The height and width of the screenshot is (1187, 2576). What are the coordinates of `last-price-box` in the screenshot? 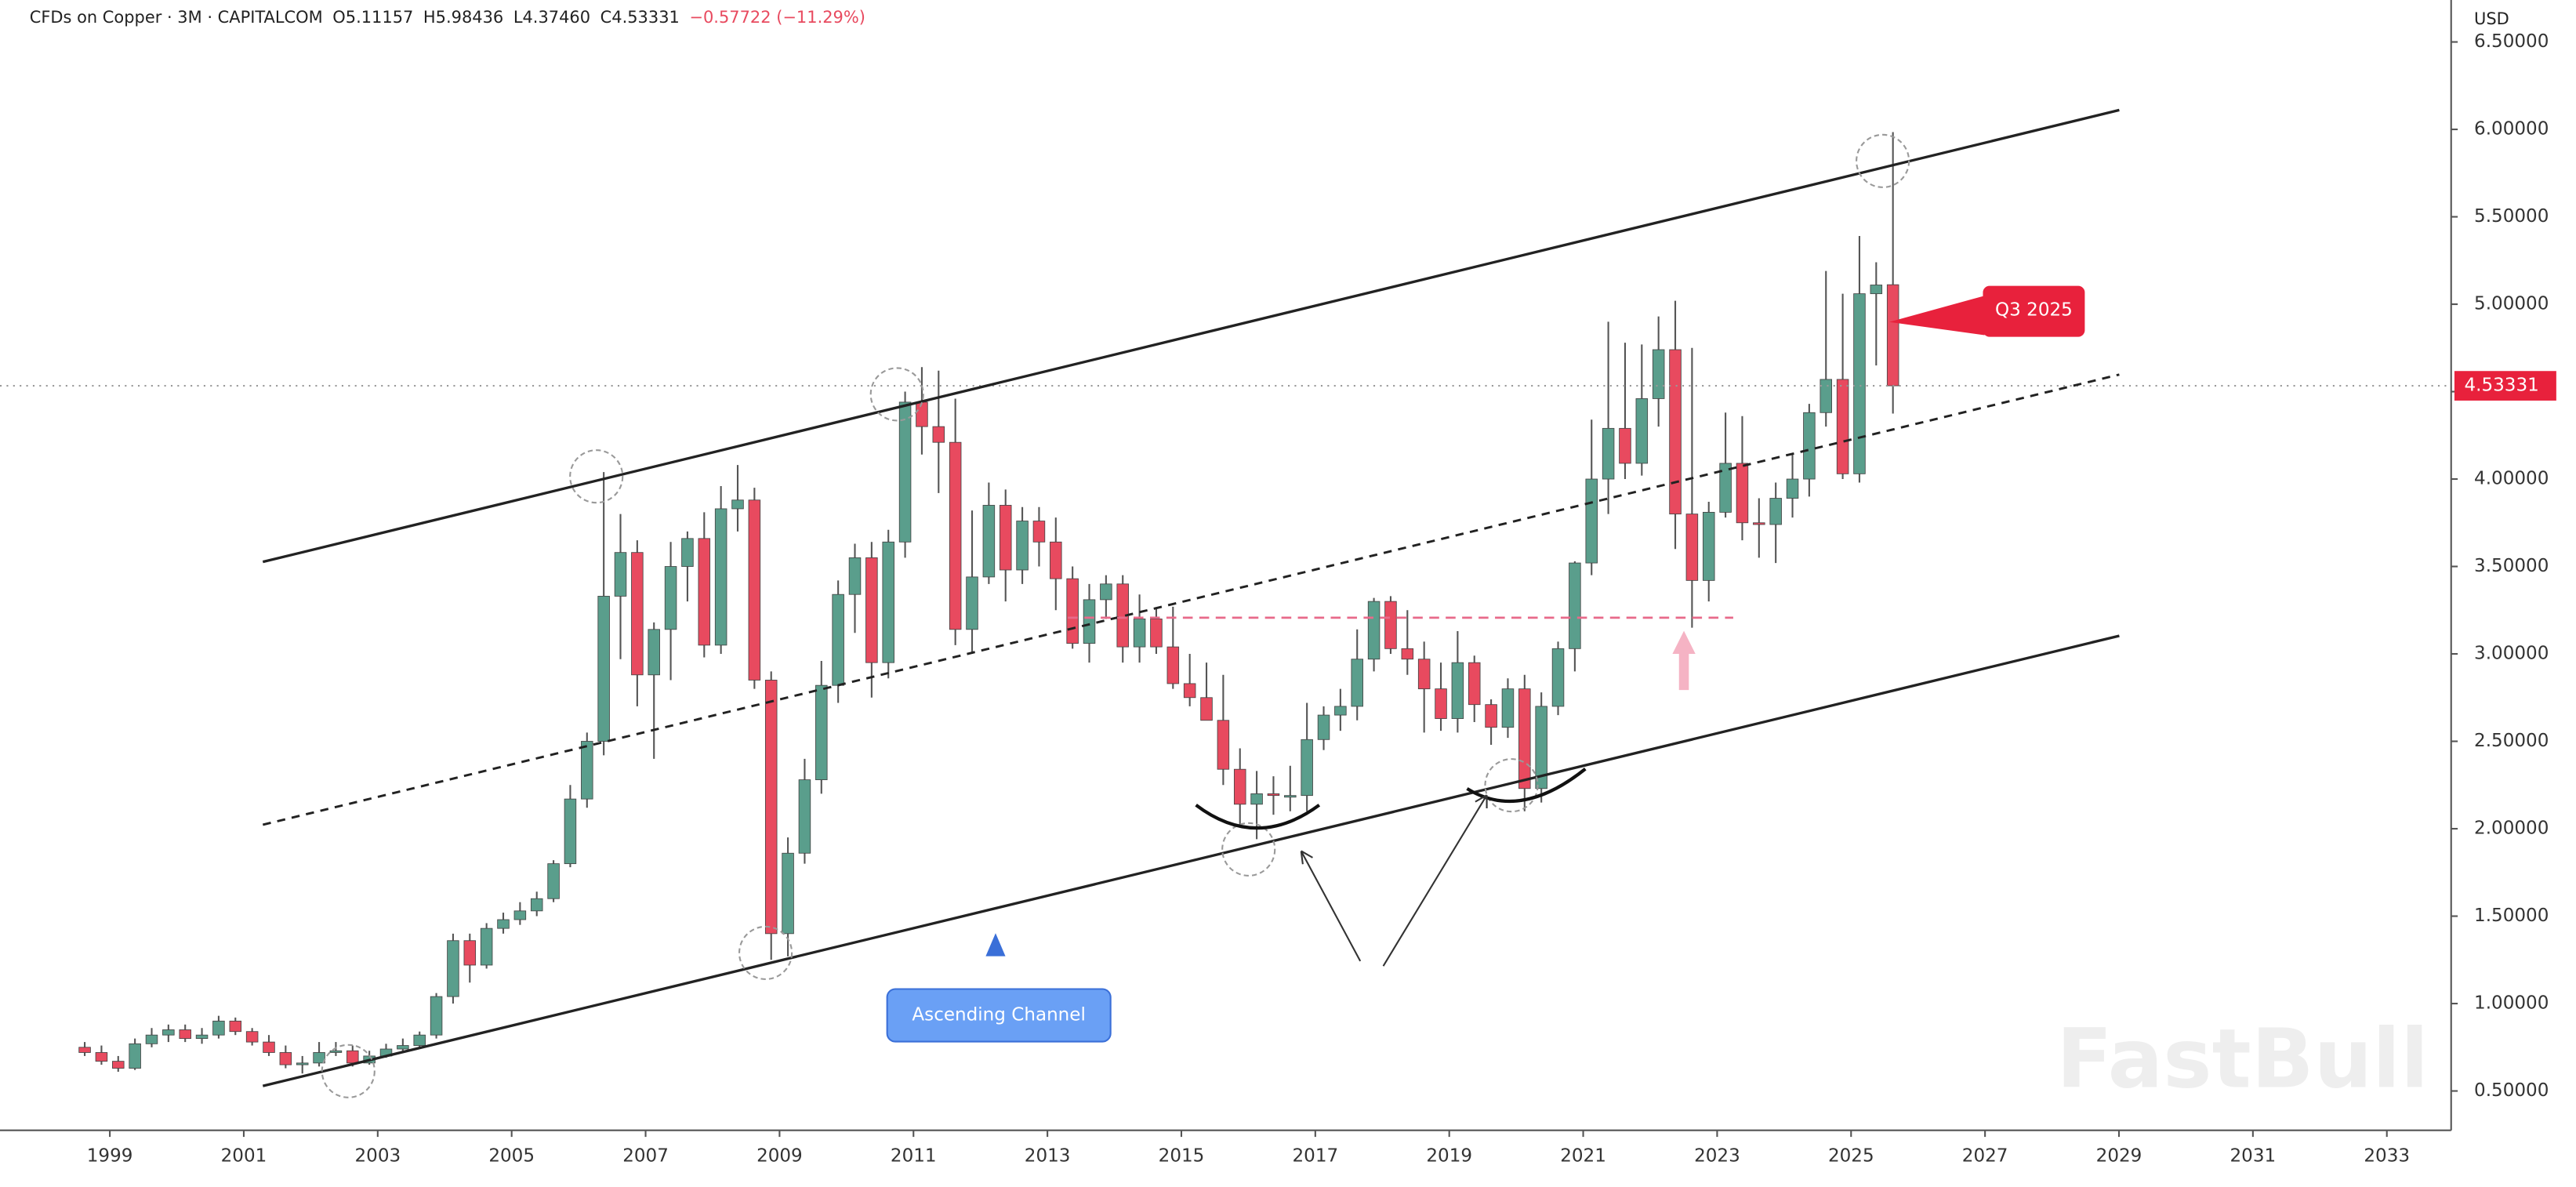 It's located at (2505, 386).